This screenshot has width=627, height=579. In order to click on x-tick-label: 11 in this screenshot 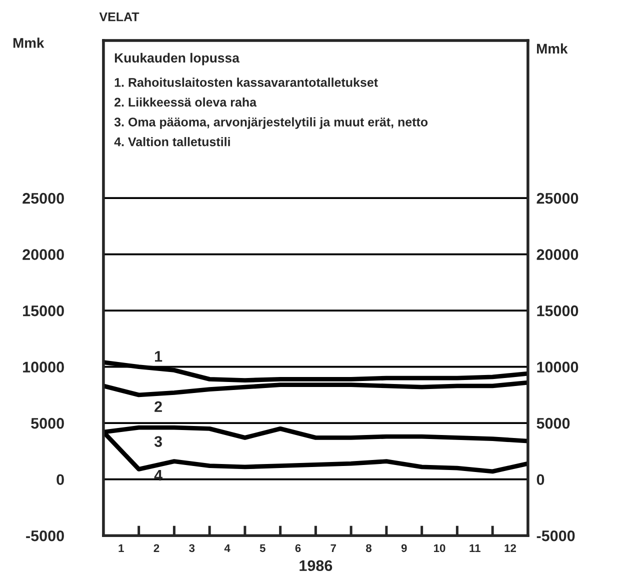, I will do `click(475, 548)`.